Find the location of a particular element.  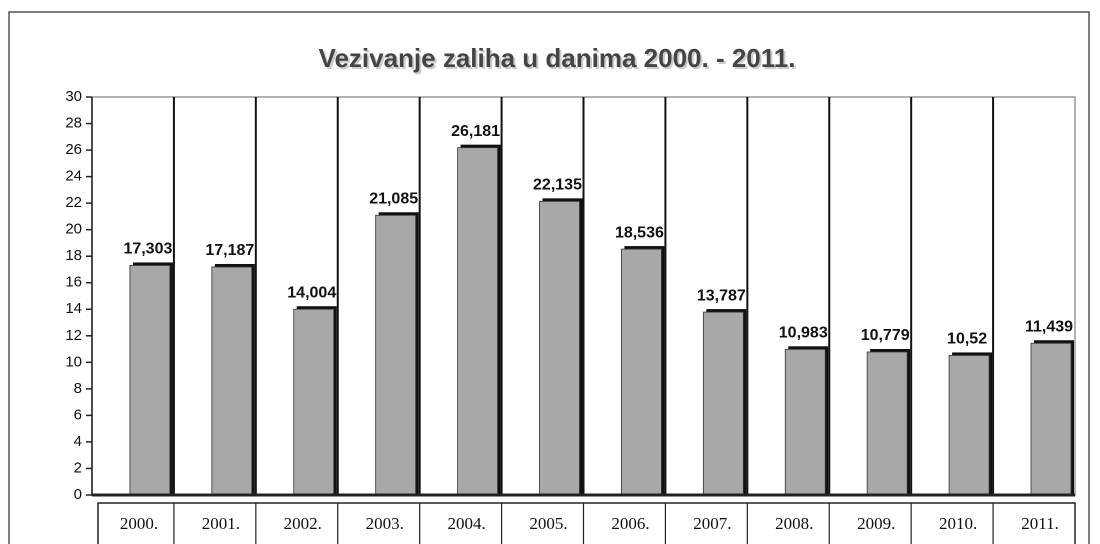

y-tick-label: 2 is located at coordinates (78, 467).